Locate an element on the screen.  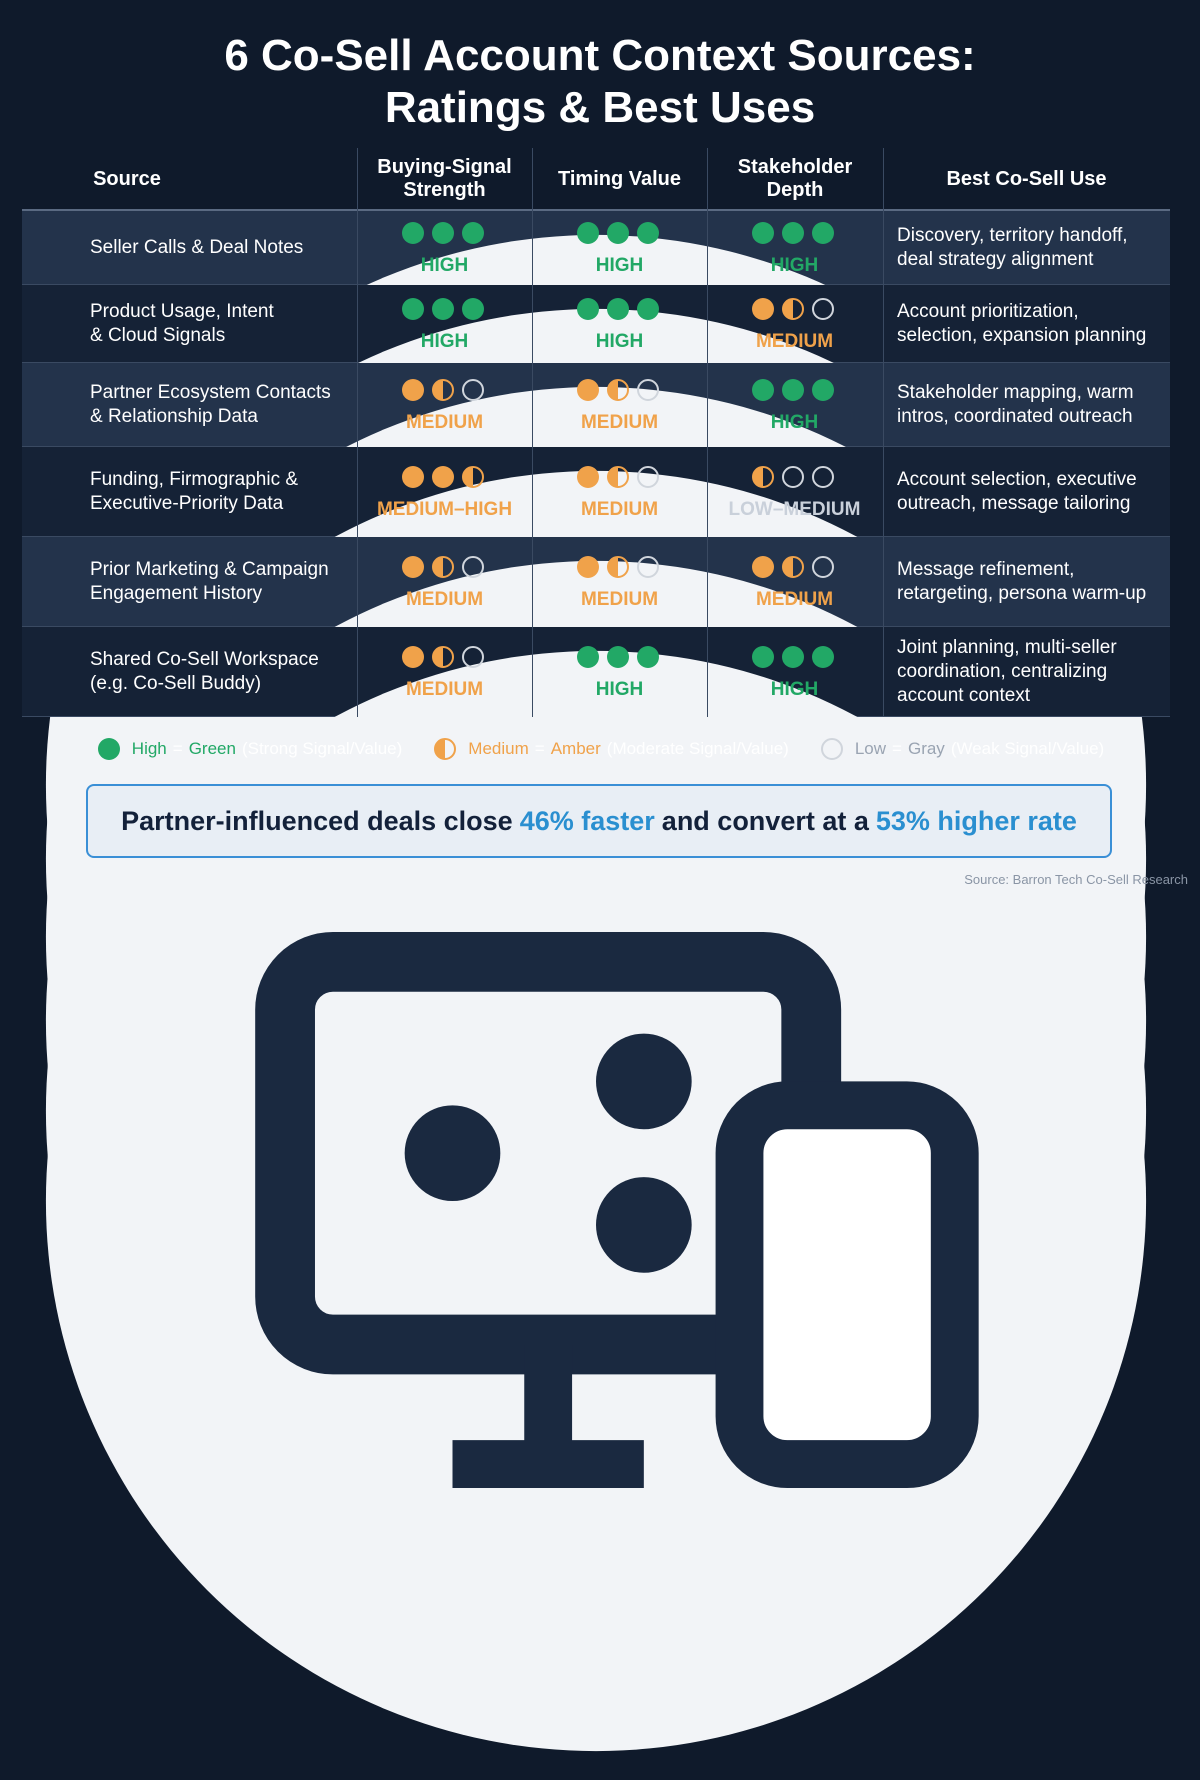
source-cell: Seller Calls & Deal Notes is located at coordinates (196, 248).